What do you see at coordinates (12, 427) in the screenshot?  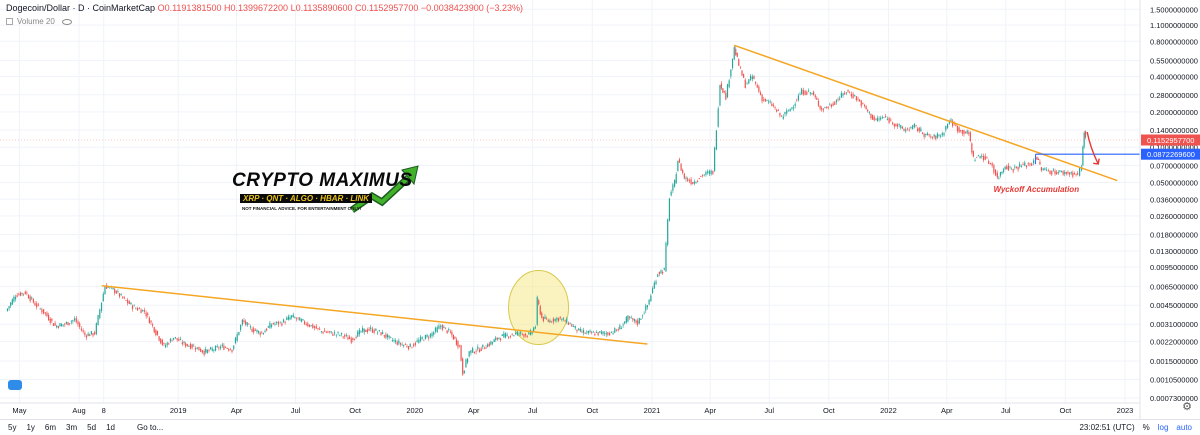 I see `range-5y: 5y` at bounding box center [12, 427].